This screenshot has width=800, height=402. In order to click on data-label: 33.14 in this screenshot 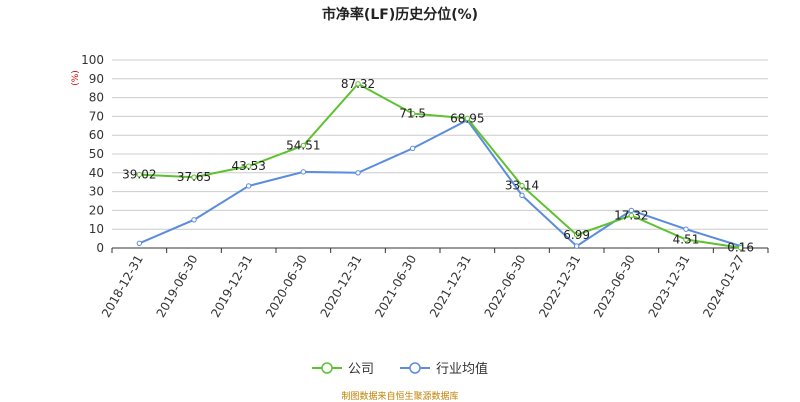, I will do `click(522, 186)`.